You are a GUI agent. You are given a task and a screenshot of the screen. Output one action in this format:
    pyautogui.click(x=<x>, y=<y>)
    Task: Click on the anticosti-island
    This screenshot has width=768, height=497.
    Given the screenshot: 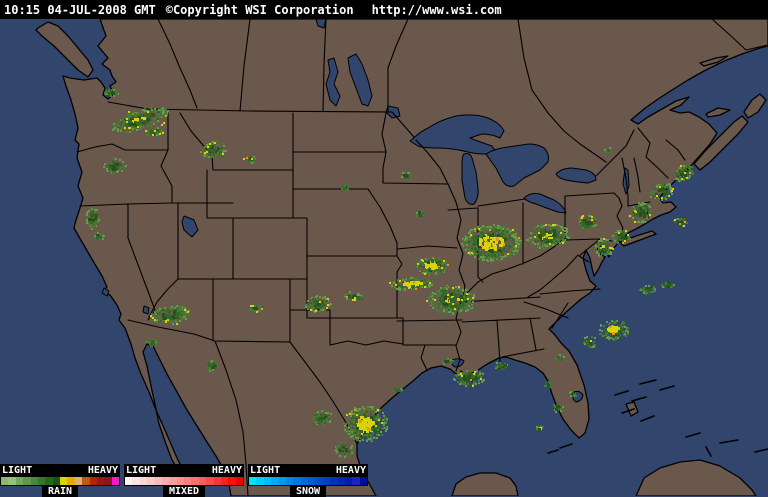 What is the action you would take?
    pyautogui.click(x=714, y=61)
    